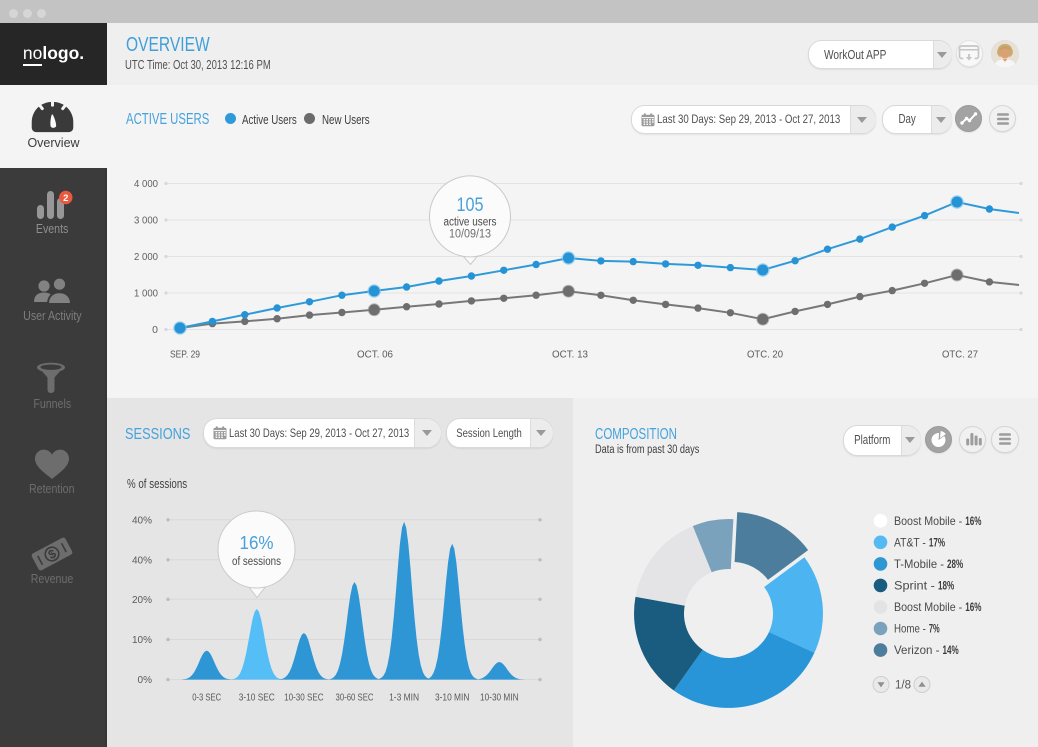 The image size is (1038, 747). Describe the element at coordinates (499, 698) in the screenshot. I see `svg-text: 10-30 MIN` at that location.